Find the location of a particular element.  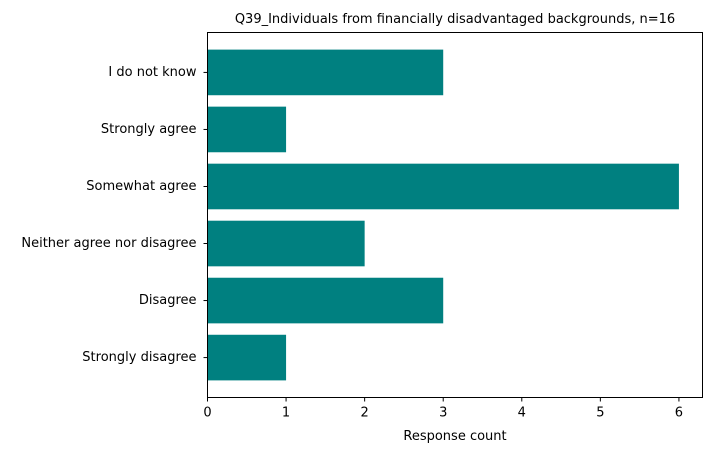

bar-strongly-agree is located at coordinates (247, 129).